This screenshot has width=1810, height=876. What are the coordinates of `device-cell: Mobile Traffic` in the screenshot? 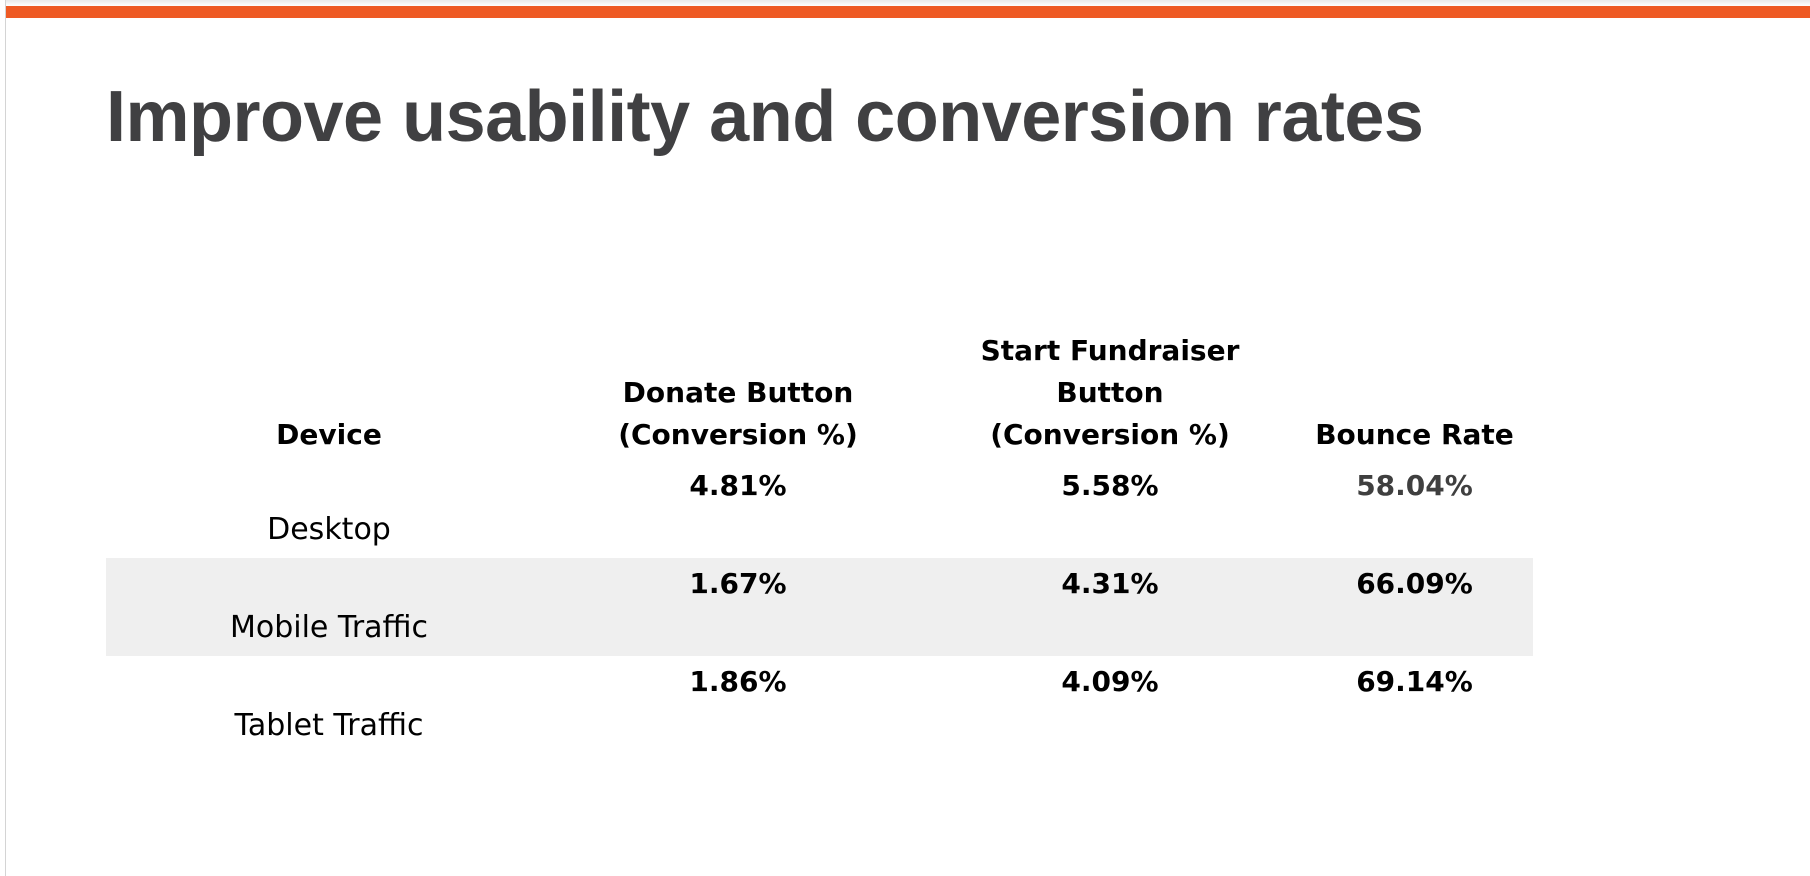 It's located at (329, 607).